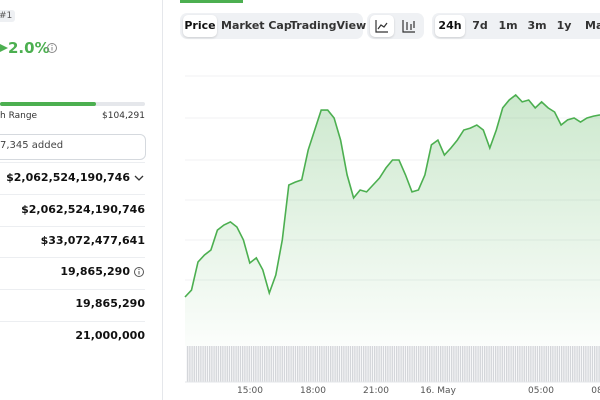  I want to click on x-tick-label: 05:00, so click(541, 391).